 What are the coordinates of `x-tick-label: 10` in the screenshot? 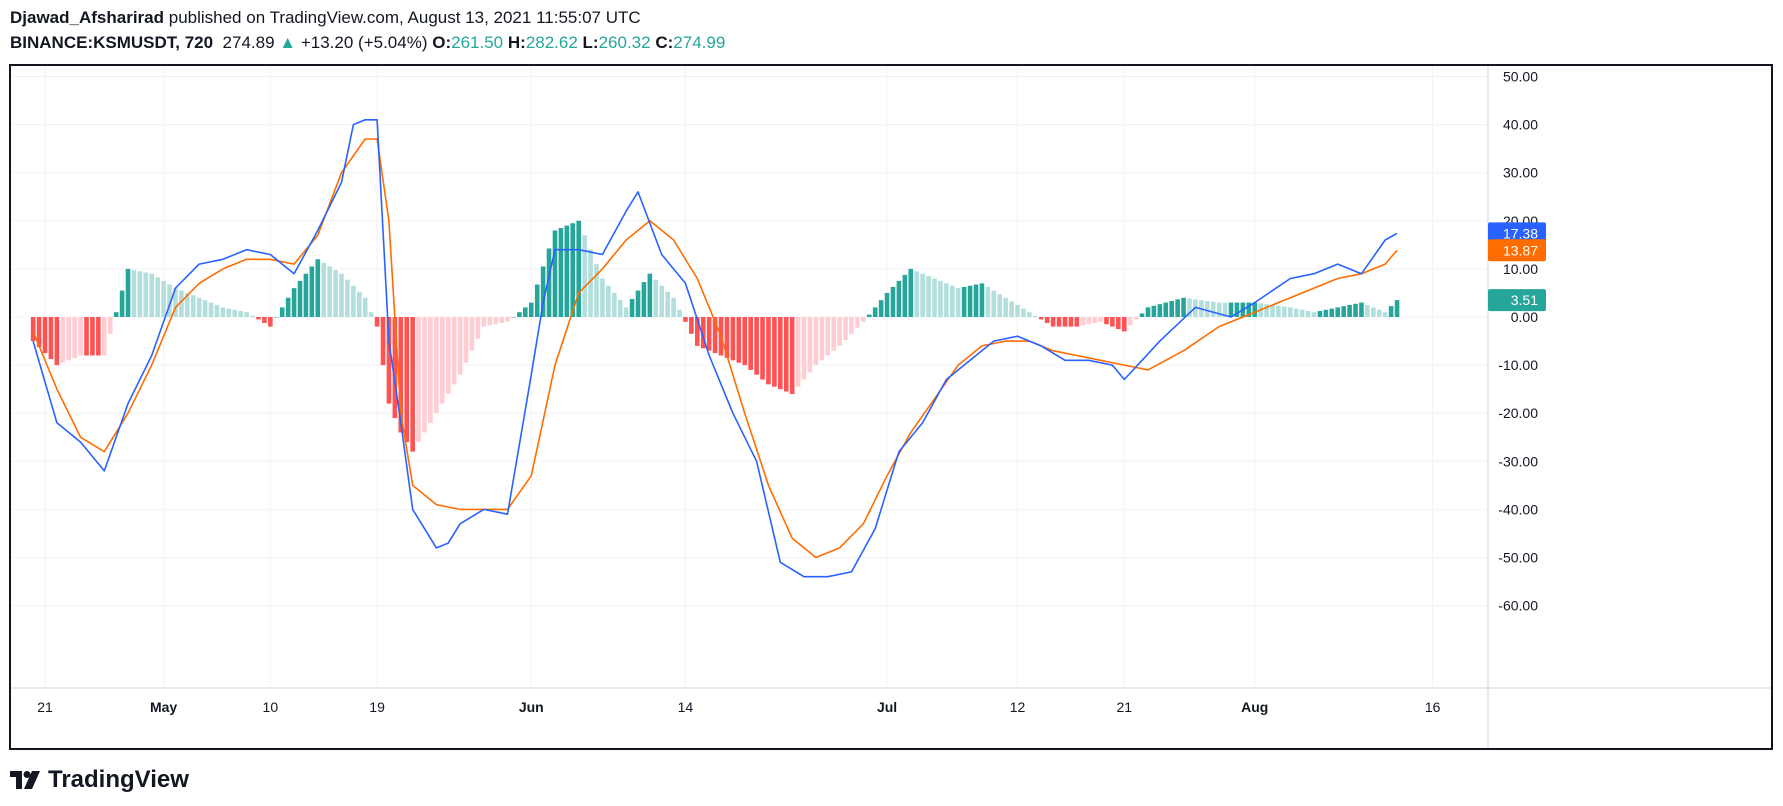 It's located at (271, 707).